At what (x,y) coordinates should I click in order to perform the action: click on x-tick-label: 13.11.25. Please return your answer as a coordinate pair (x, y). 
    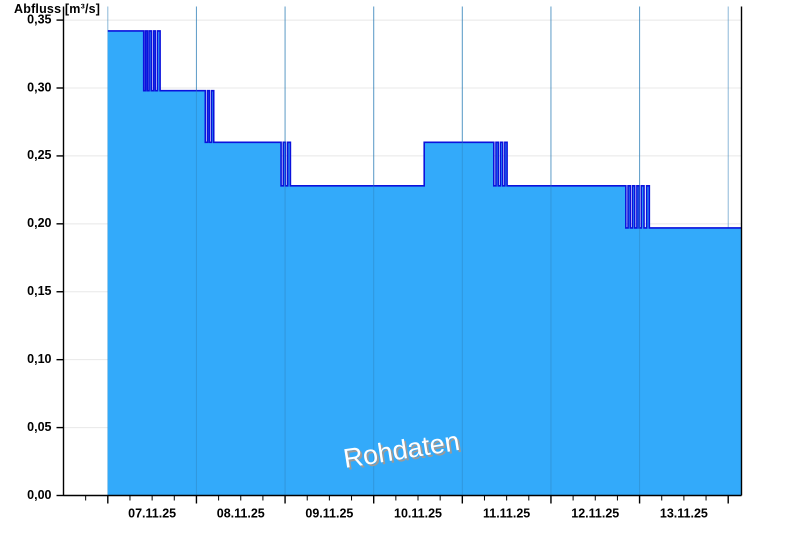
    Looking at the image, I should click on (684, 514).